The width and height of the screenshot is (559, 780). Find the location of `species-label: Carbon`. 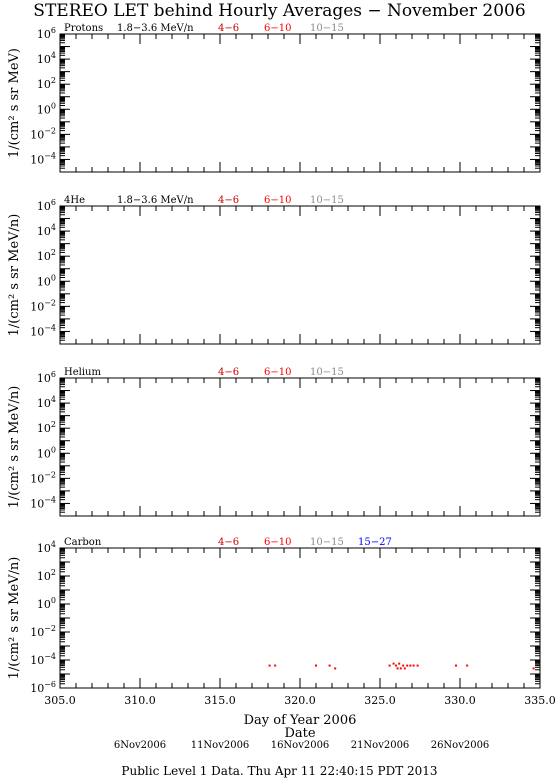

species-label: Carbon is located at coordinates (83, 542).